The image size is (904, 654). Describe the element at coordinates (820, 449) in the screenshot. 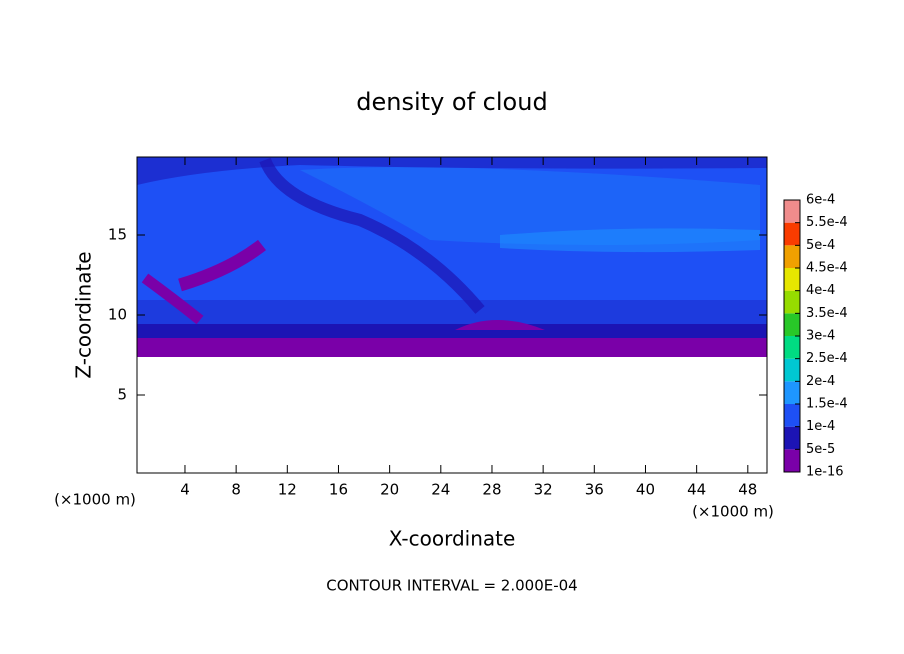

I see `colorbar-label: 5e-5` at that location.